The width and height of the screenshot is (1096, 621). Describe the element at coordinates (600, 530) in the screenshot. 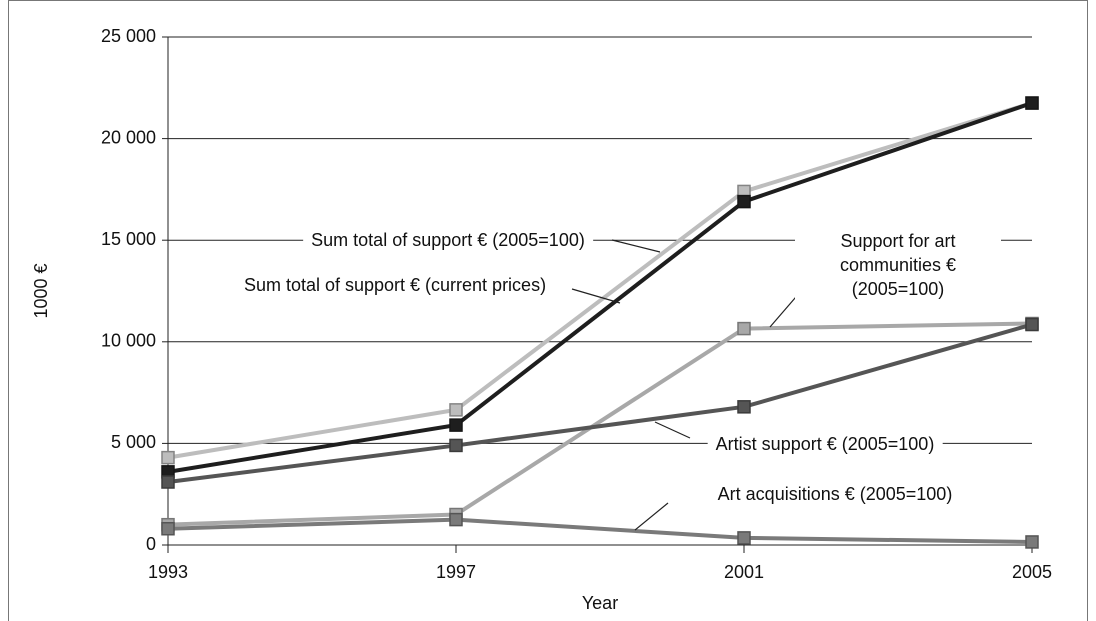

I see `series-line` at that location.